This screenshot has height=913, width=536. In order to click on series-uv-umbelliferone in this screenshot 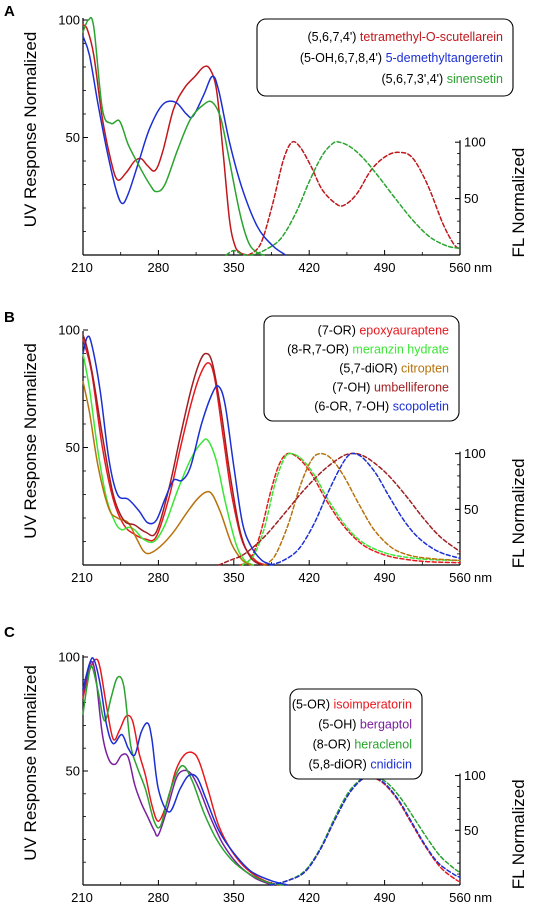, I will do `click(172, 449)`.